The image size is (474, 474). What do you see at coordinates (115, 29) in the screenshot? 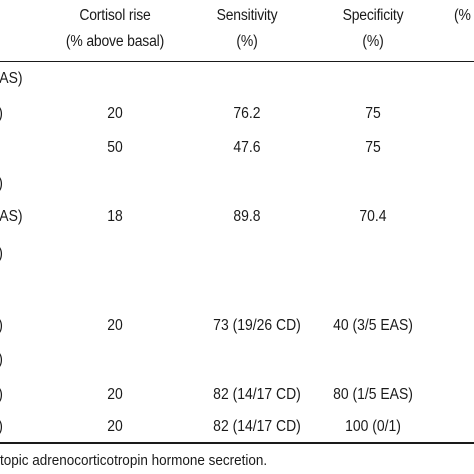
I see `header-cortisol-rise: Cortisol rise (% above basal)` at bounding box center [115, 29].